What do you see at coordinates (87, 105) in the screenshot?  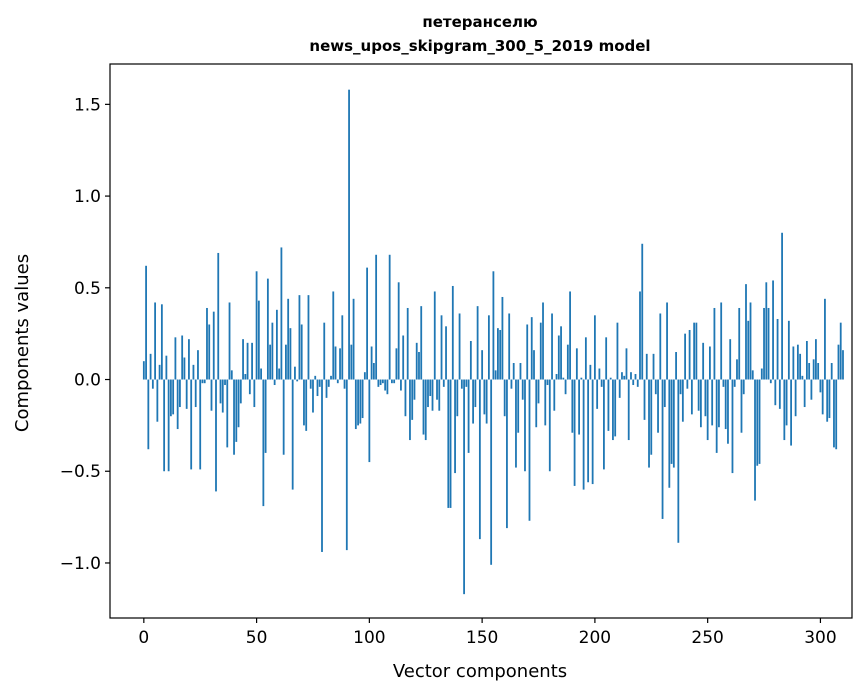 I see `y-tick-label: 1.5` at bounding box center [87, 105].